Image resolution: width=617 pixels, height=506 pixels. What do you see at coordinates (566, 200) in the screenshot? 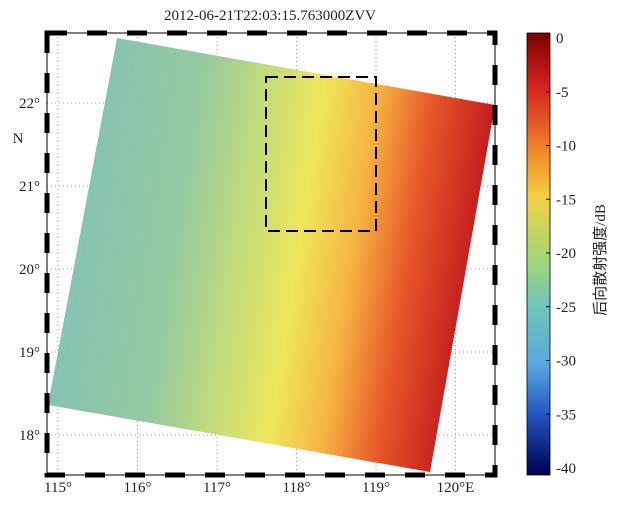
I see `colorbar-tick-label: -15` at bounding box center [566, 200].